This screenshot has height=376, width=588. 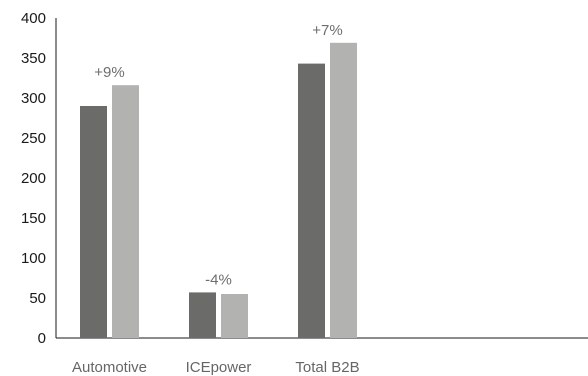 I want to click on category-label: ICEpower, so click(x=219, y=367).